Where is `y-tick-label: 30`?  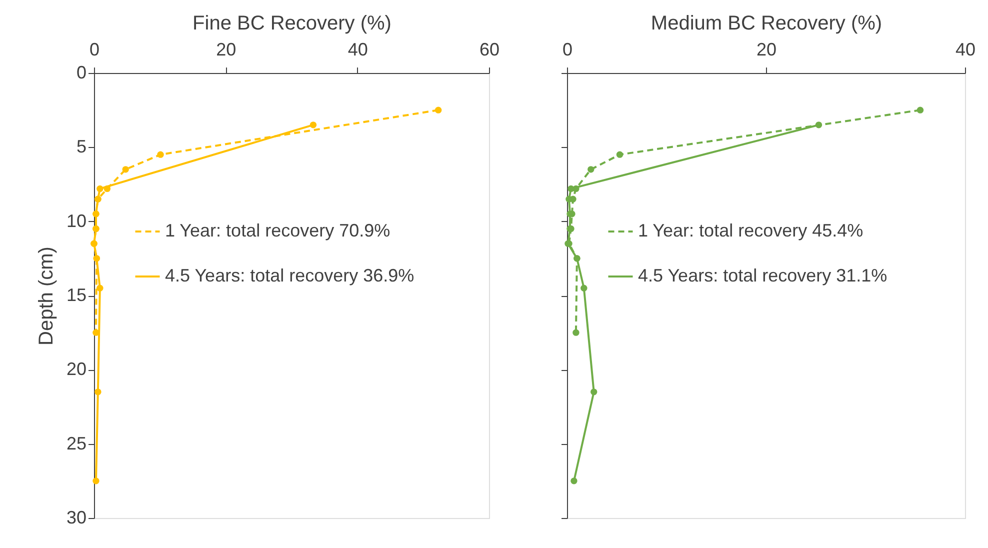 y-tick-label: 30 is located at coordinates (76, 518).